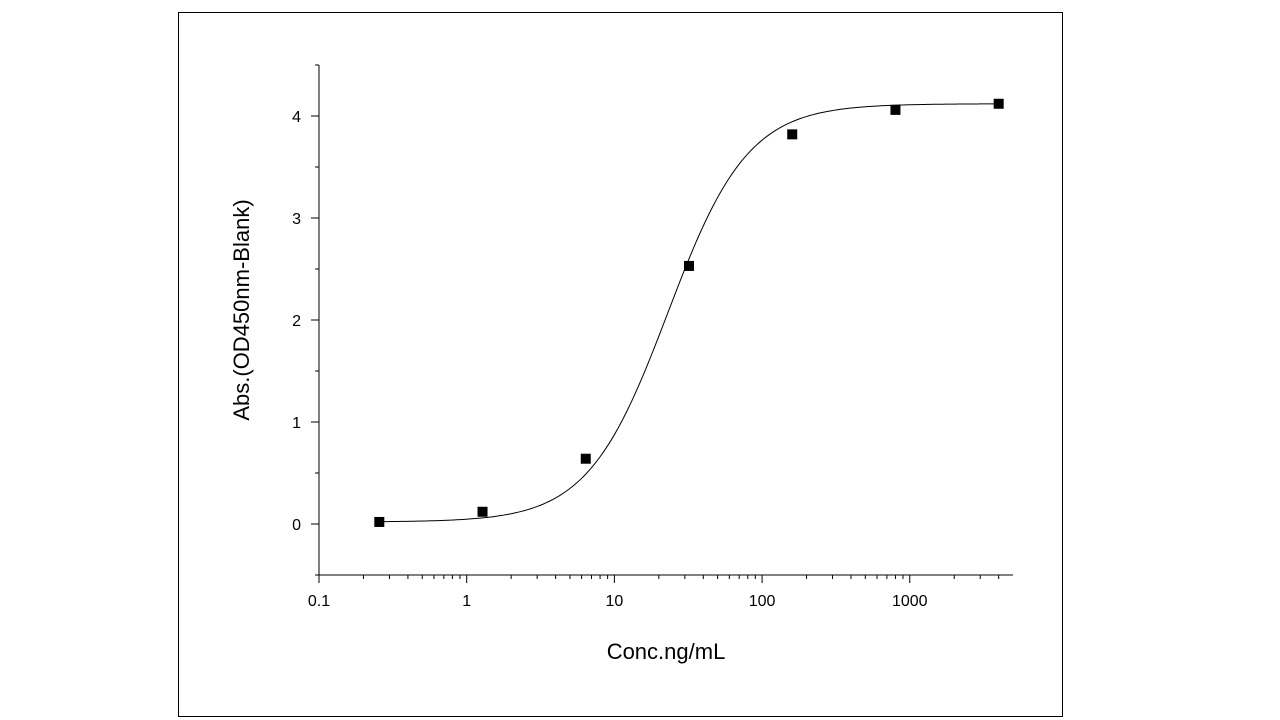  I want to click on x-axis-label: Conc.ng/mL, so click(666, 651).